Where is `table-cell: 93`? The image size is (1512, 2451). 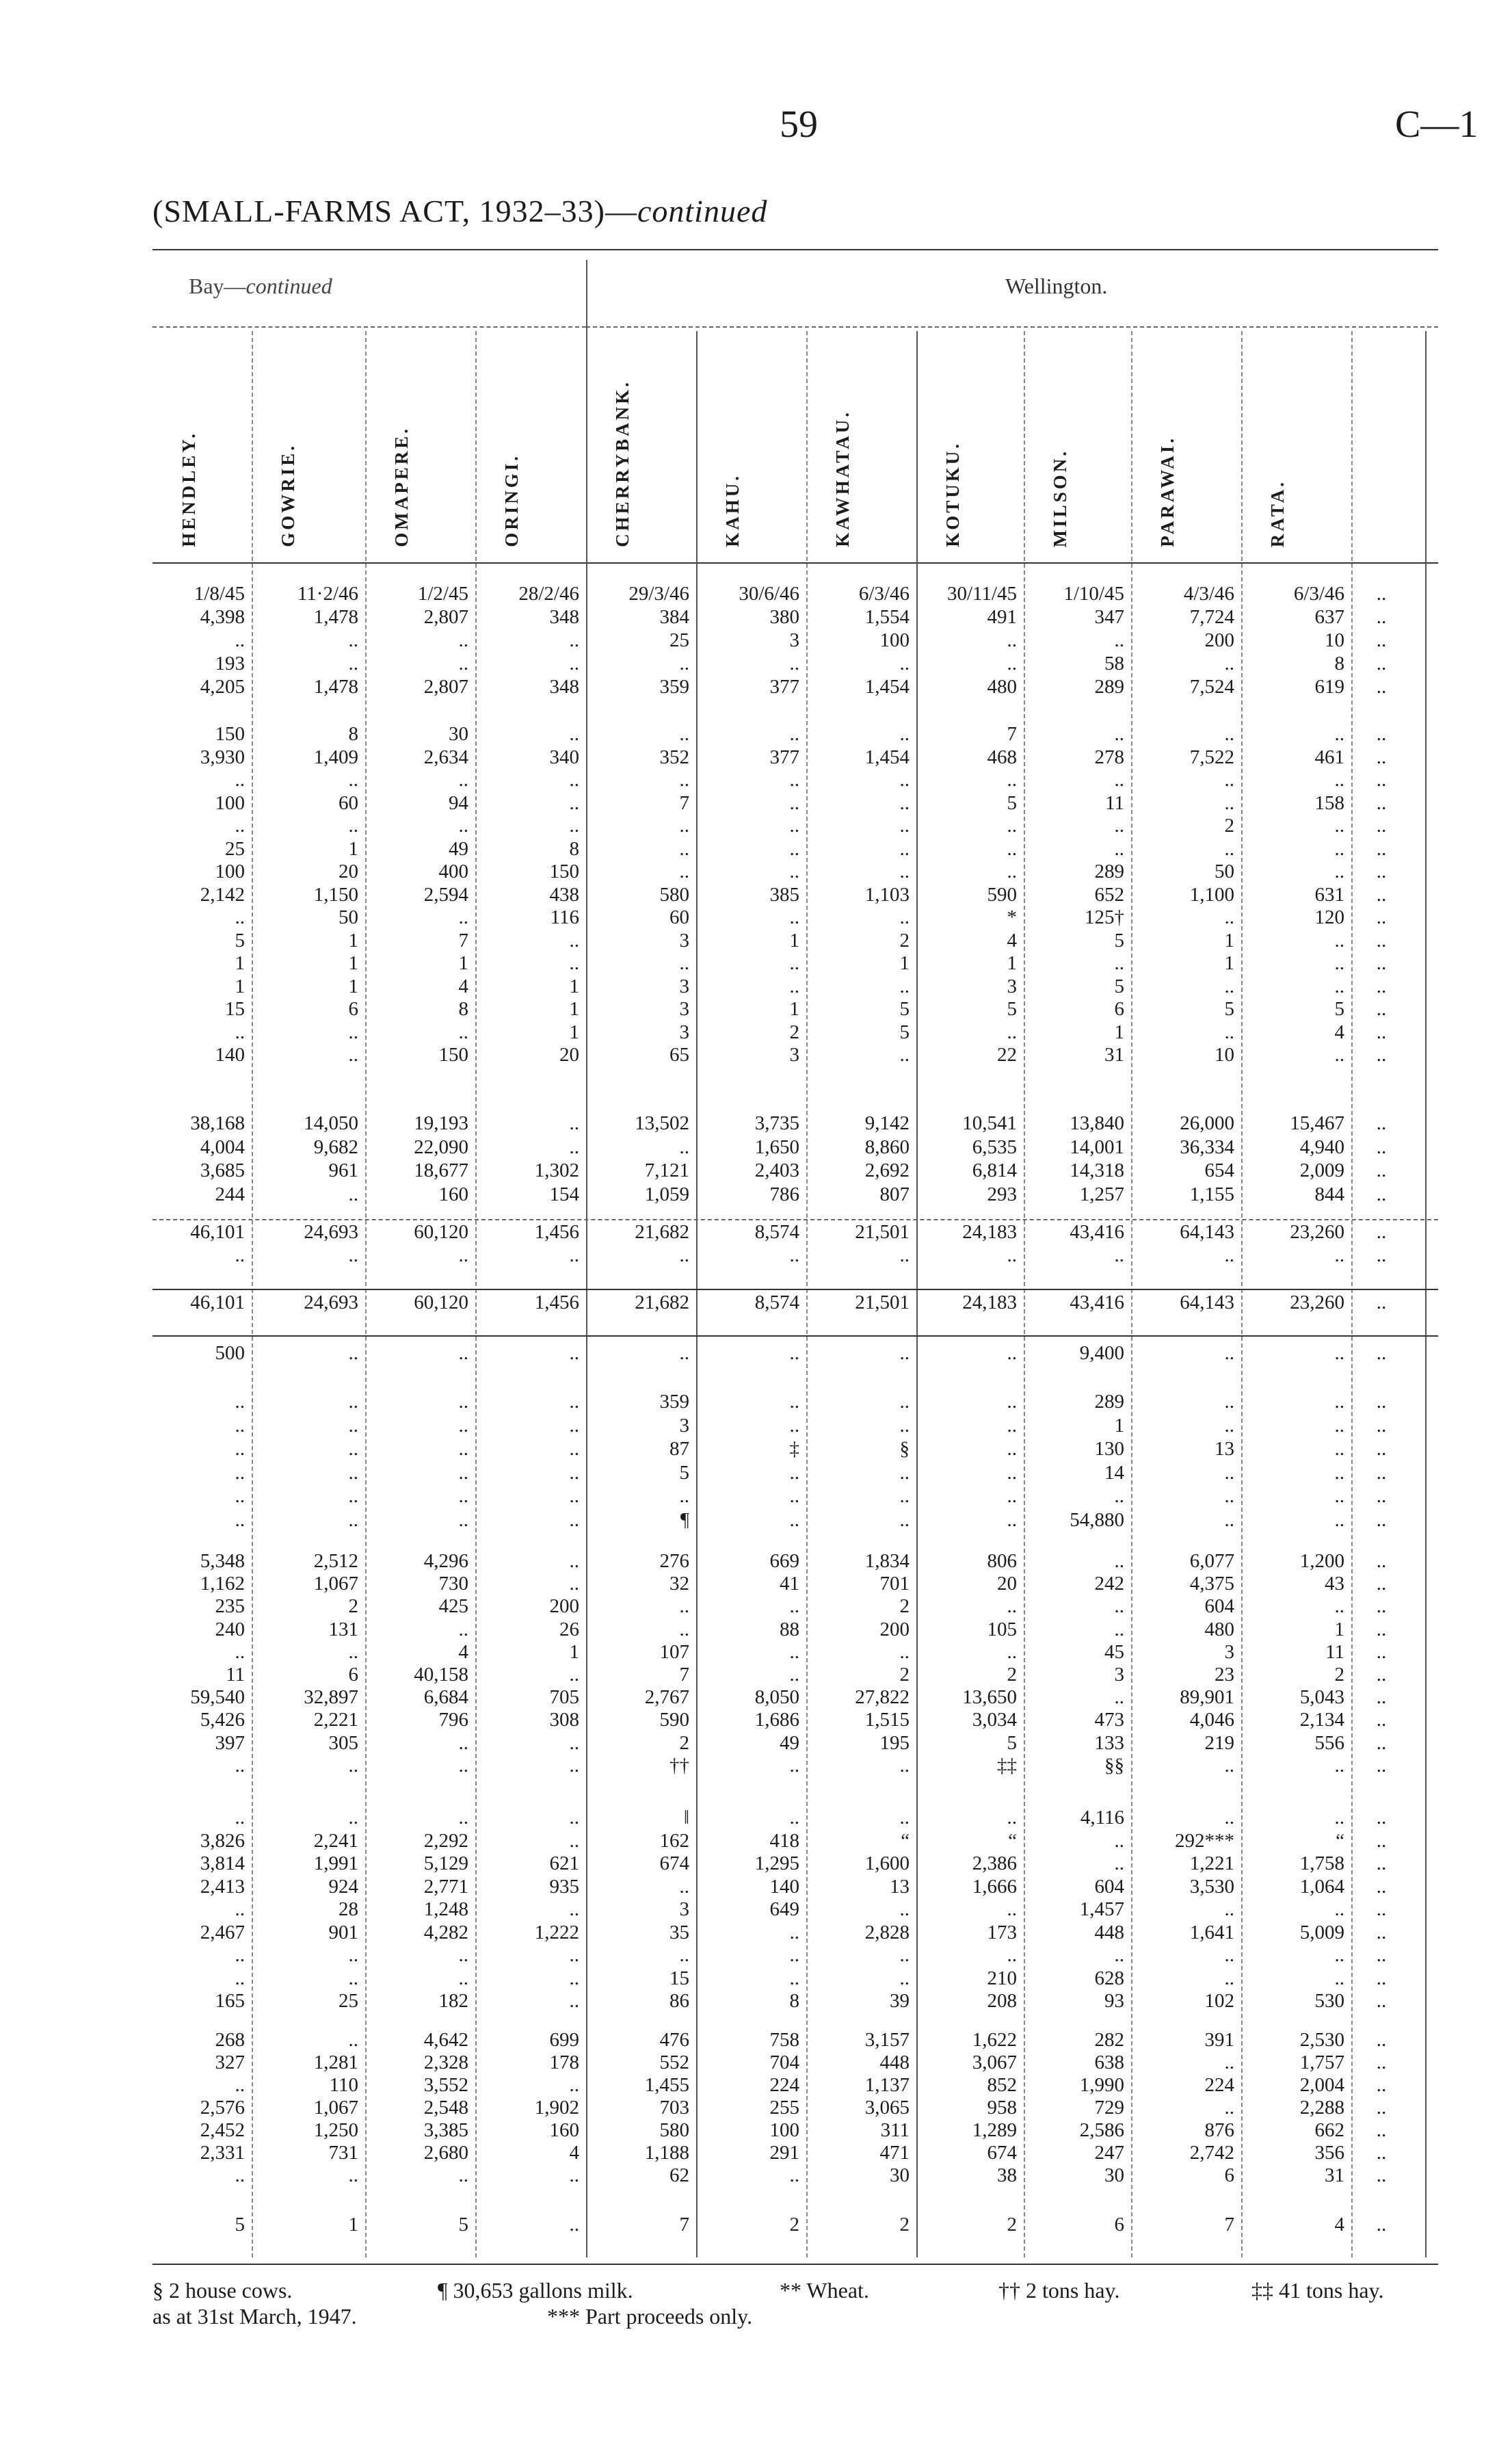 table-cell: 93 is located at coordinates (1114, 2001).